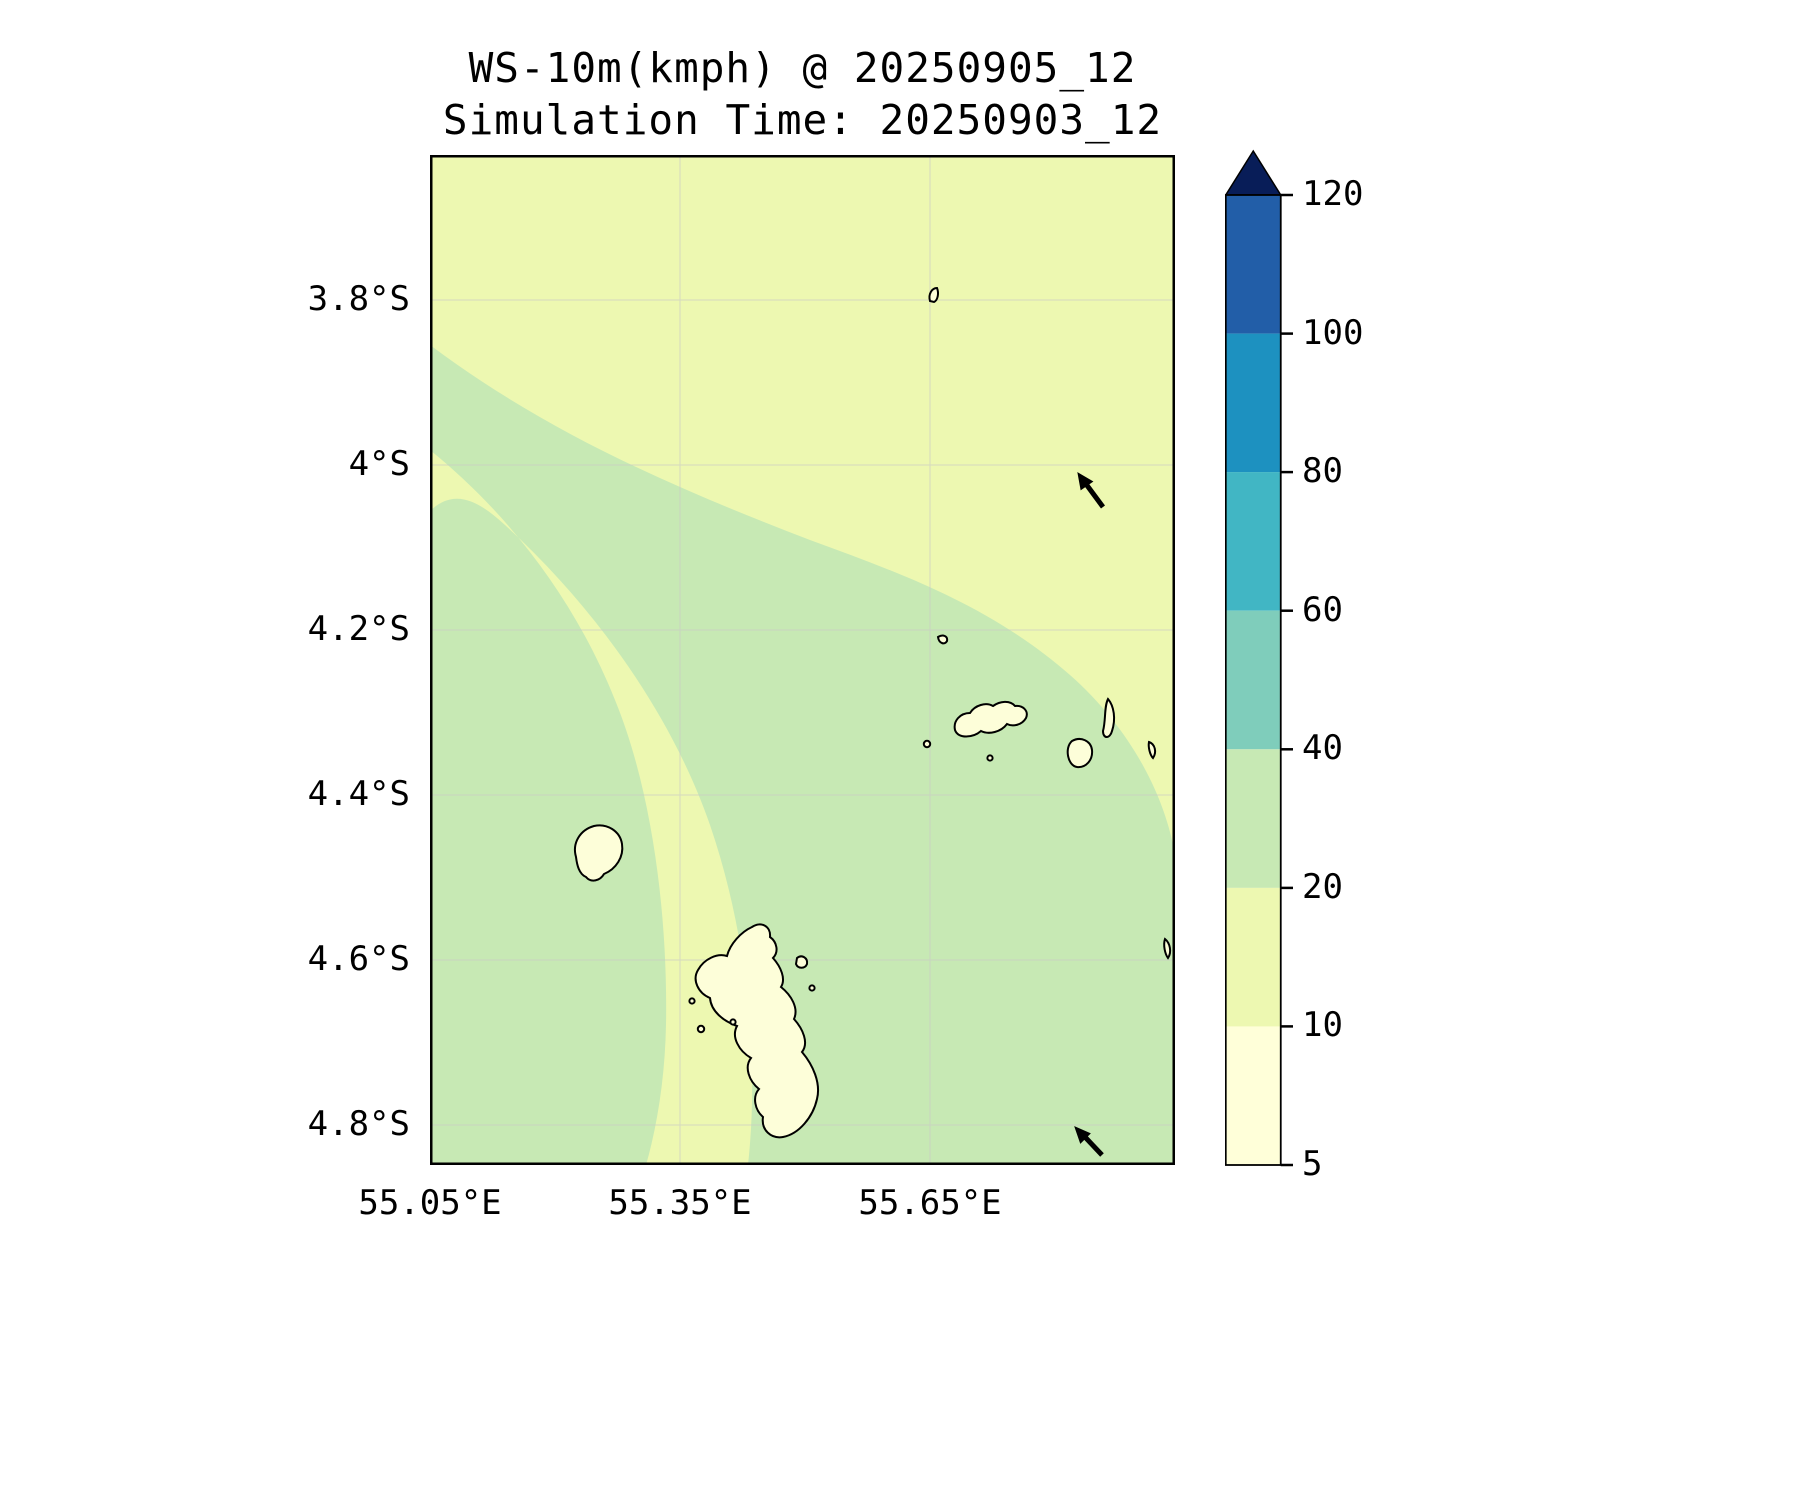 This screenshot has width=1800, height=1500. I want to click on colorbar-extend-max-triangle, so click(1254, 172).